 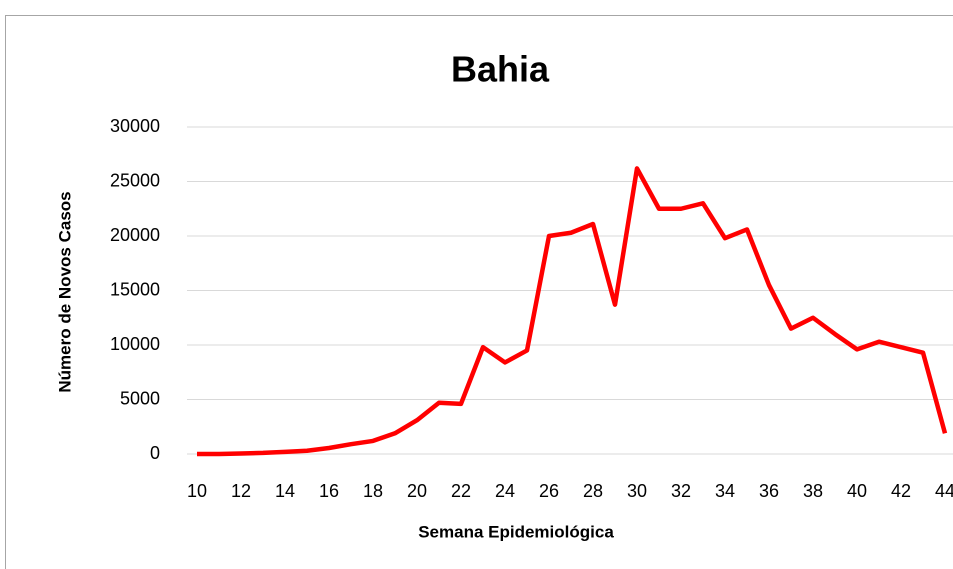 What do you see at coordinates (944, 491) in the screenshot?
I see `x-tick-label: 44` at bounding box center [944, 491].